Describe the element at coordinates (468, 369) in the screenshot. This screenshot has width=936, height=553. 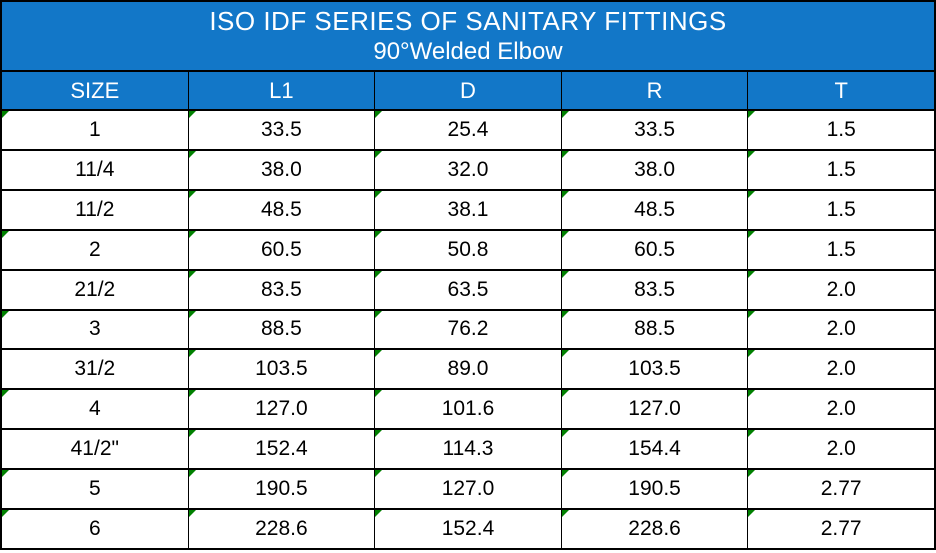
I see `cell-value: 89.0` at that location.